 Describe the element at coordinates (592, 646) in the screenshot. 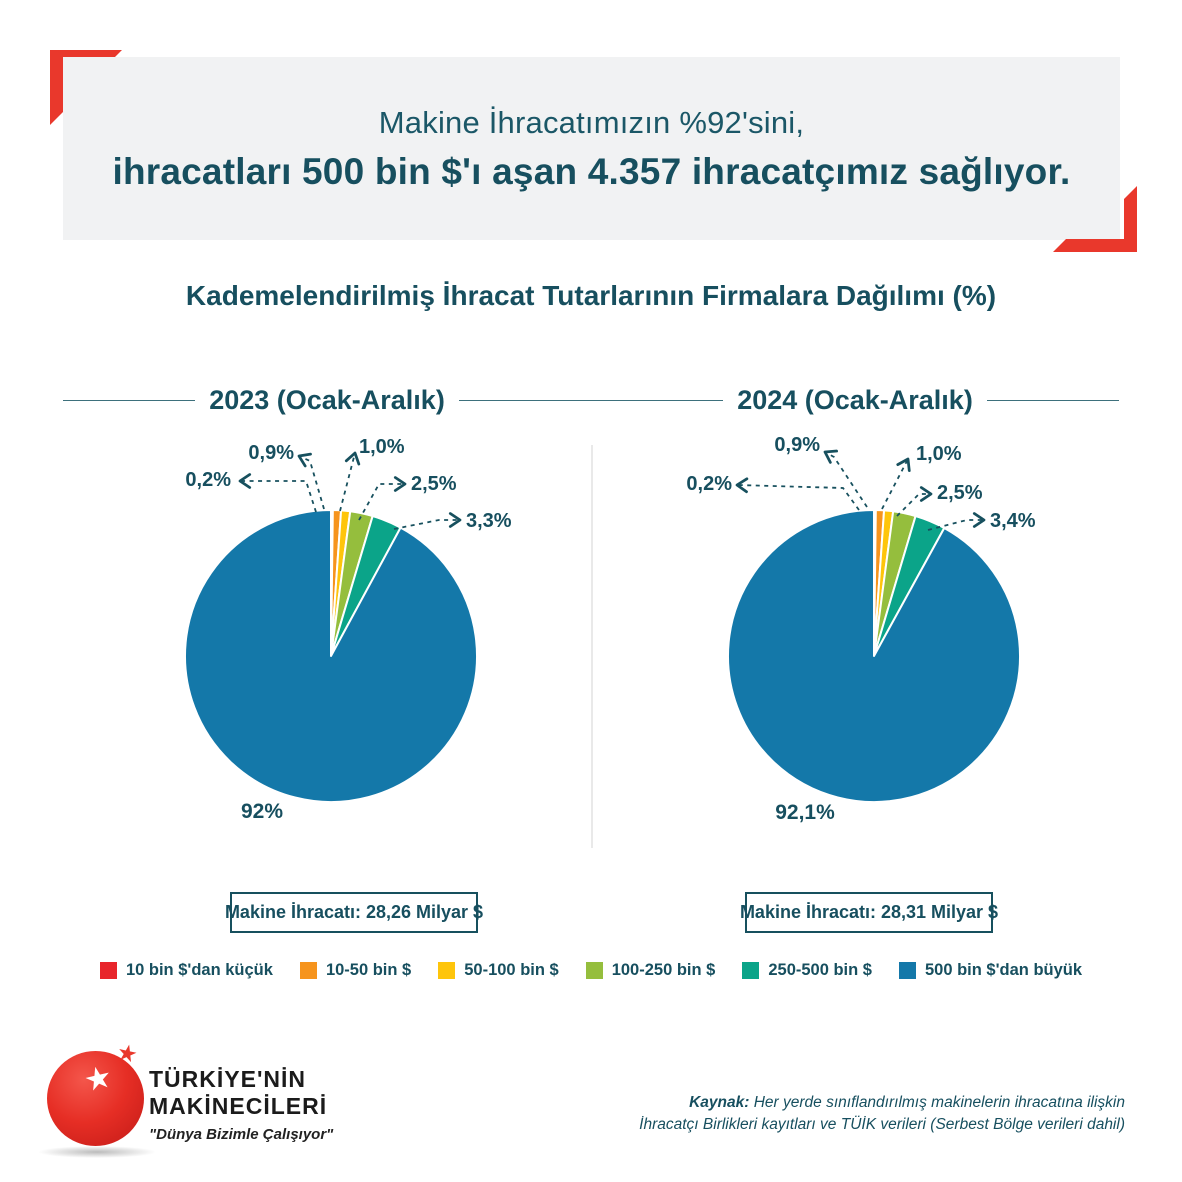

I see `chart-divider-line` at that location.